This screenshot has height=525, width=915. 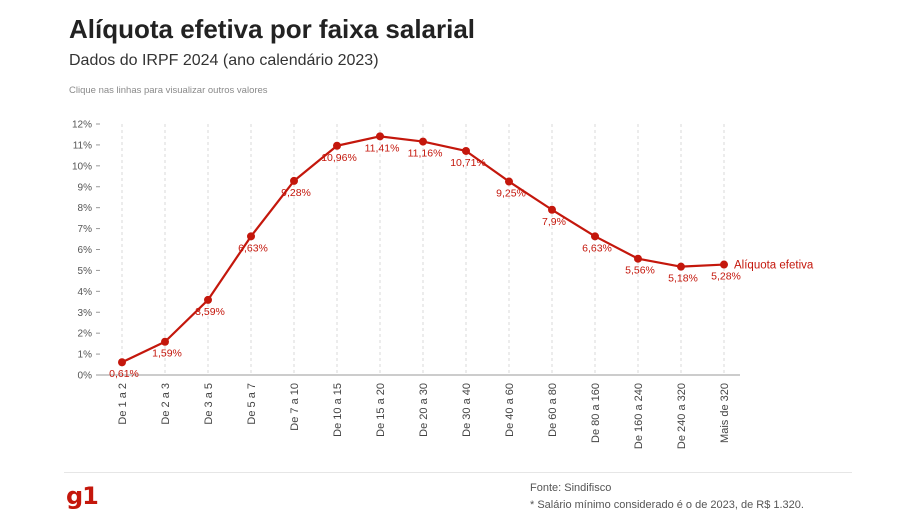 I want to click on source-note: Fonte: Sindifisco, so click(x=571, y=488).